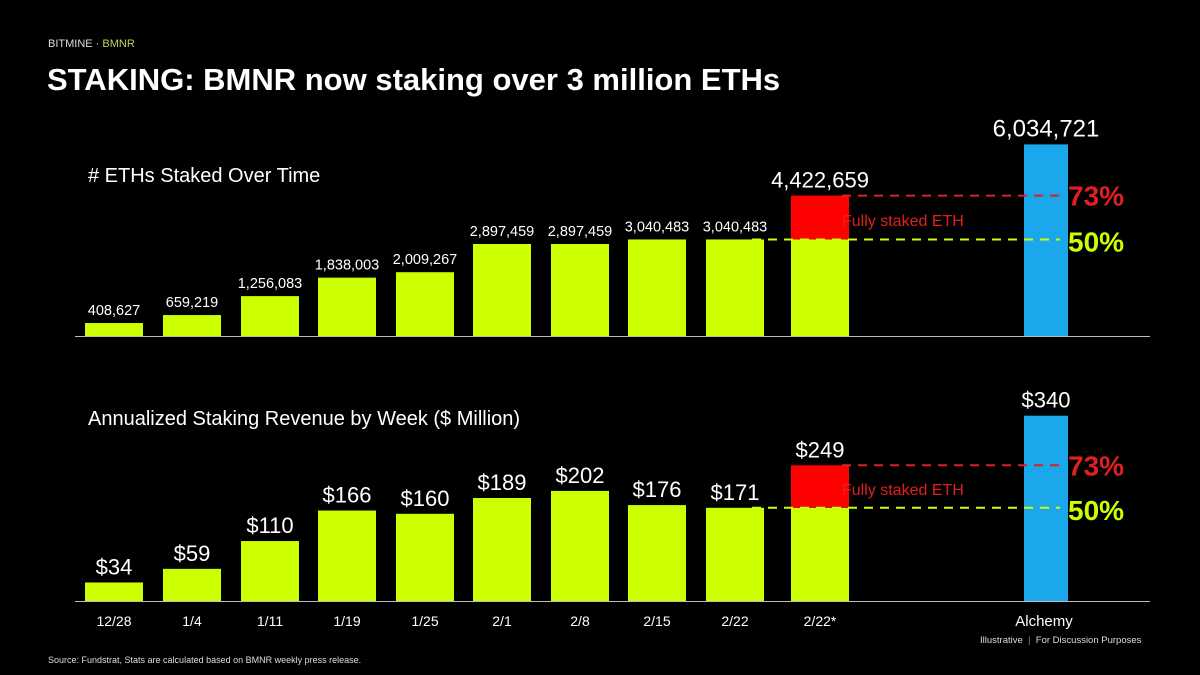  I want to click on data-label: 2,009,267, so click(425, 260).